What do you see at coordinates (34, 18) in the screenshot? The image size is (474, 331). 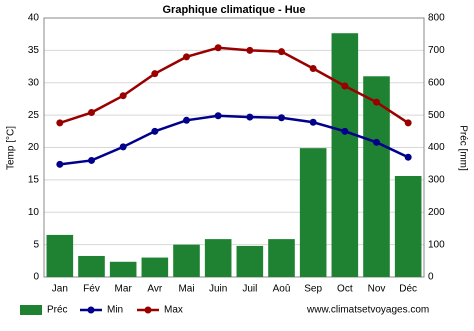 I see `y-tick-label: 40` at bounding box center [34, 18].